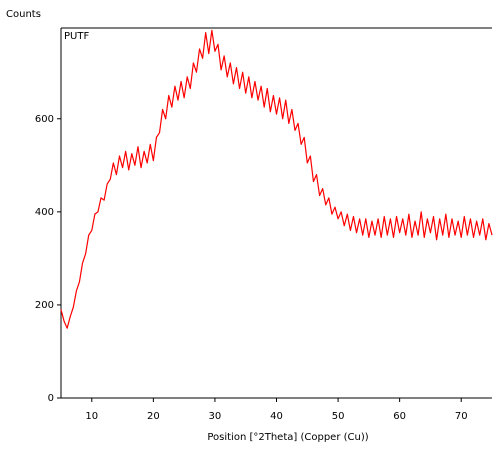  What do you see at coordinates (44, 212) in the screenshot?
I see `y-tick-label: 400` at bounding box center [44, 212].